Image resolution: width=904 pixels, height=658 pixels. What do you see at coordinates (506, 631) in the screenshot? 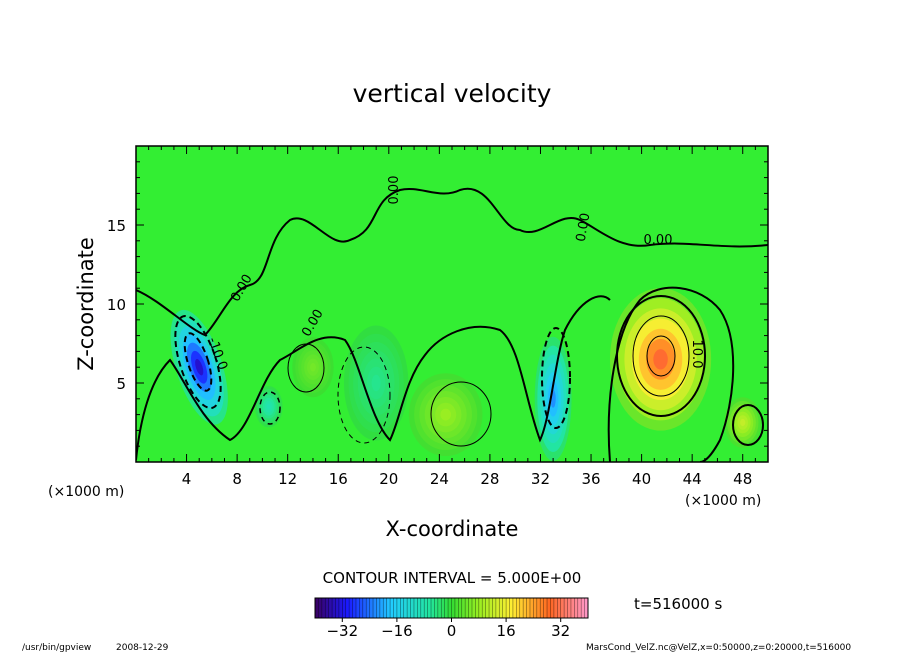
I see `colorbar-tick-label: 16` at bounding box center [506, 631].